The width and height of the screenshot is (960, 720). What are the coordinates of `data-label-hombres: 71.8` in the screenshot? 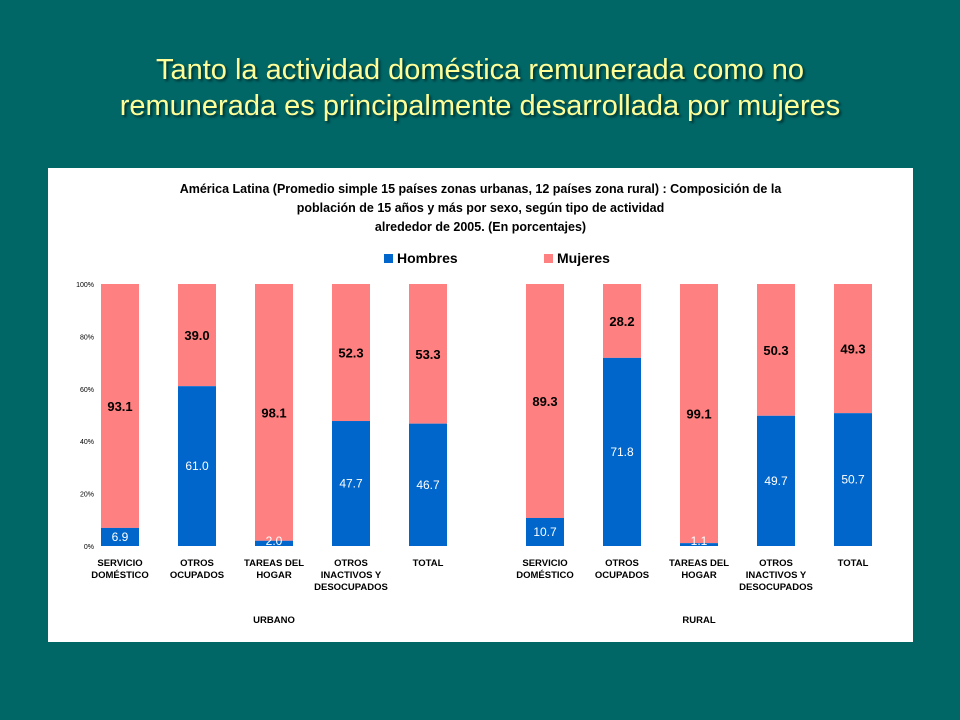 It's located at (622, 452).